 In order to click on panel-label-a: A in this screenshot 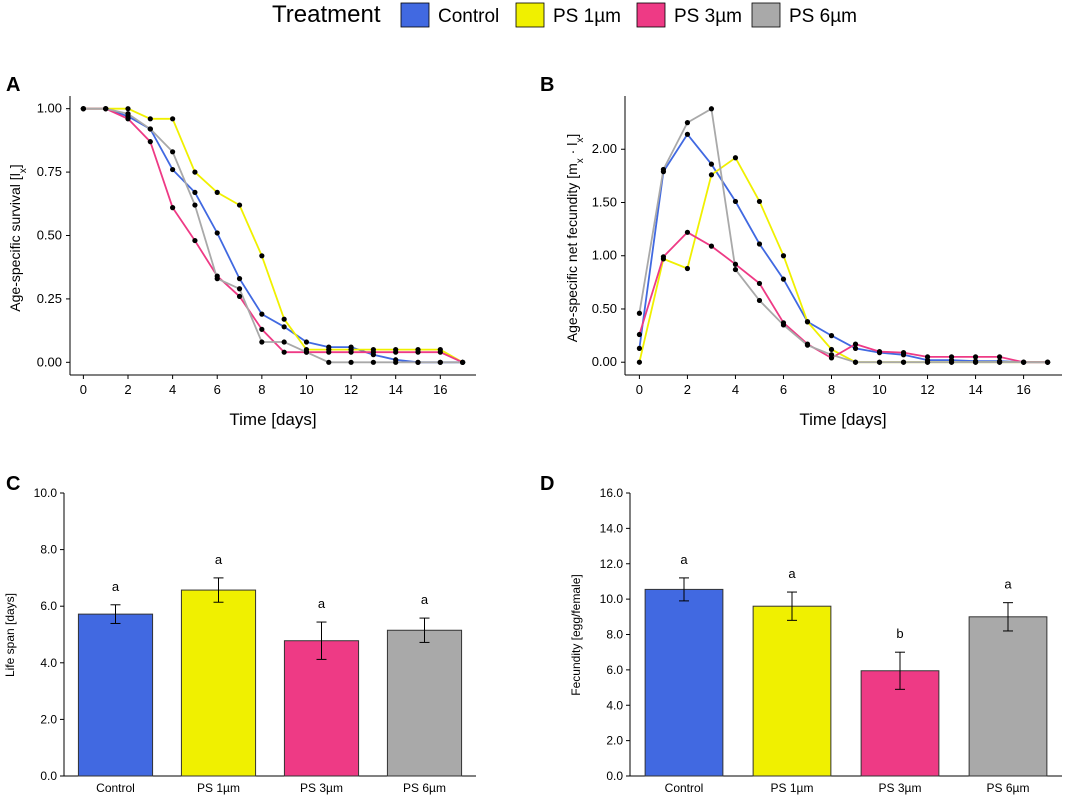, I will do `click(13, 85)`.